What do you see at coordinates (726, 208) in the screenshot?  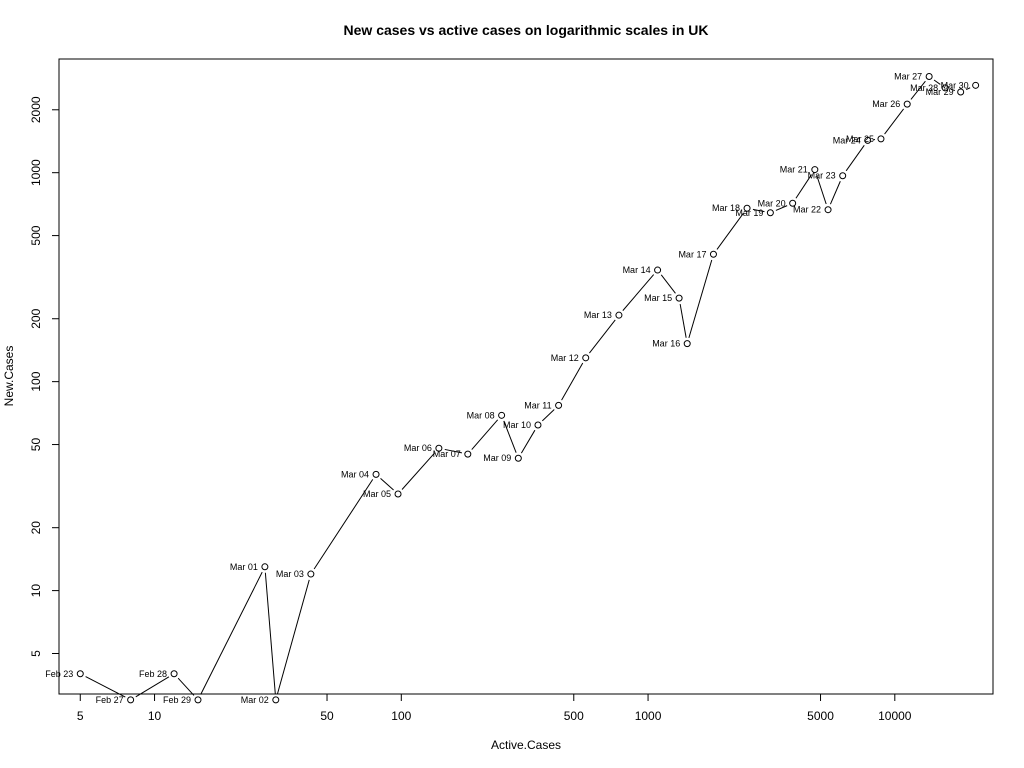 I see `point-label: Mar 18` at bounding box center [726, 208].